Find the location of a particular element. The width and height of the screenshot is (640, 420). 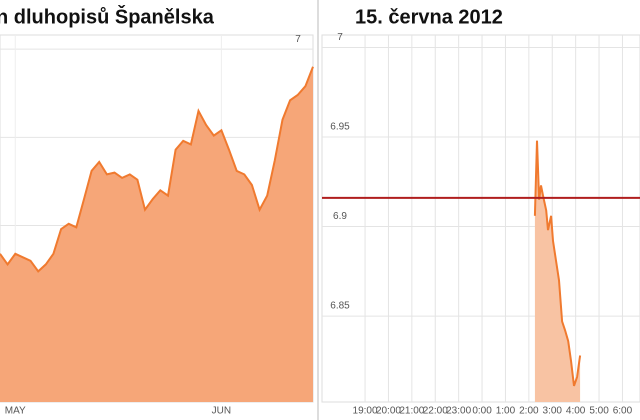

y-tick-label: 6.85 is located at coordinates (340, 306).